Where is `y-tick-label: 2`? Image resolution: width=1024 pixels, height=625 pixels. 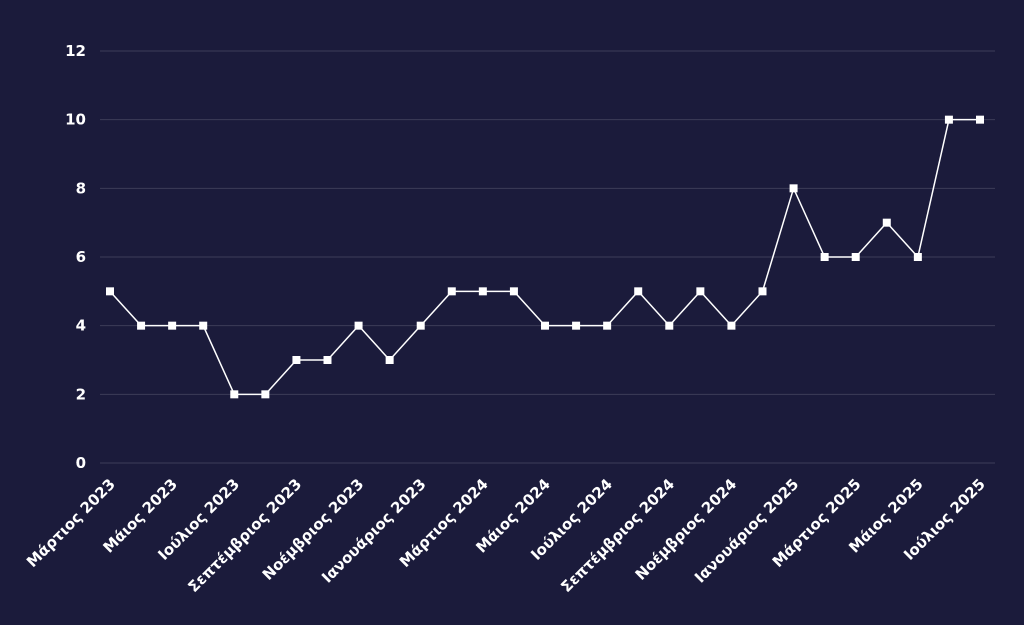 y-tick-label: 2 is located at coordinates (81, 394).